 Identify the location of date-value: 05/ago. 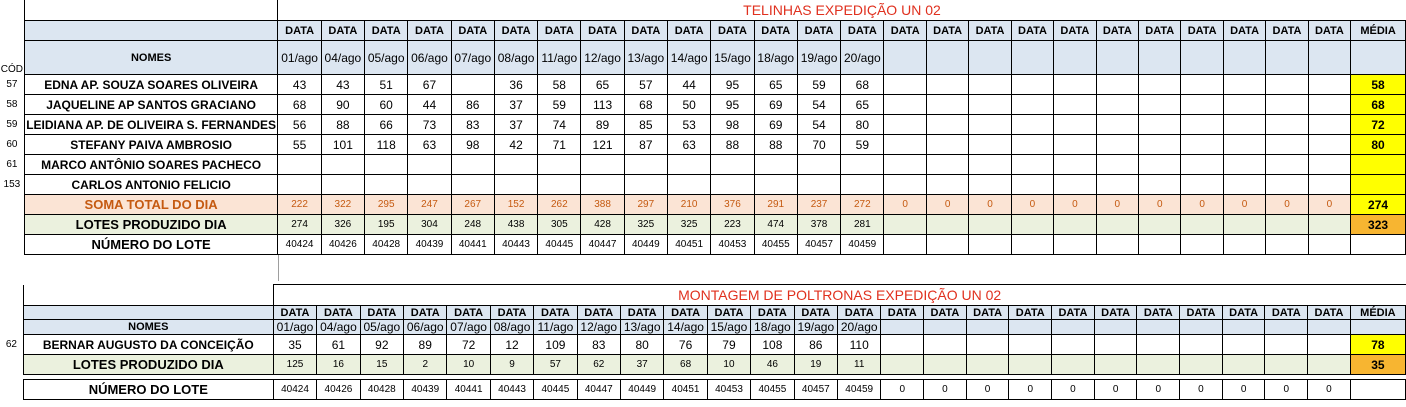
(386, 57).